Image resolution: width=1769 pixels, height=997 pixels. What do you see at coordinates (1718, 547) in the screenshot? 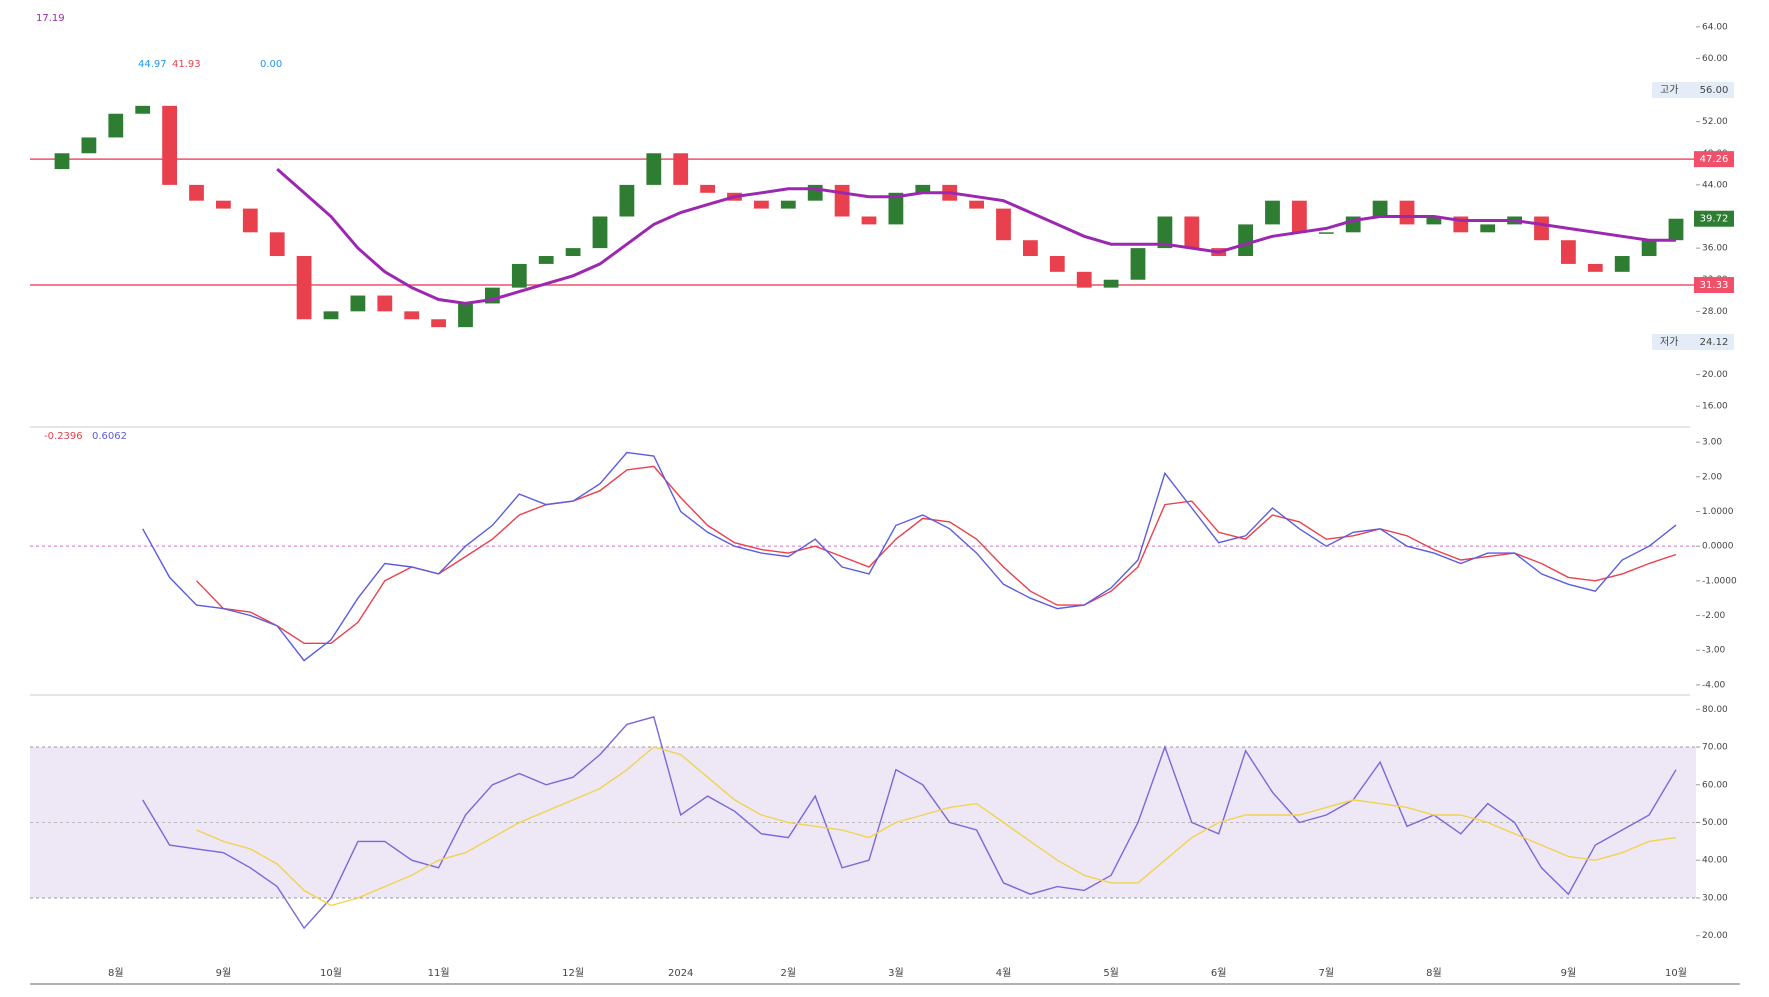
I see `y-tick-label: 0.0000` at bounding box center [1718, 547].